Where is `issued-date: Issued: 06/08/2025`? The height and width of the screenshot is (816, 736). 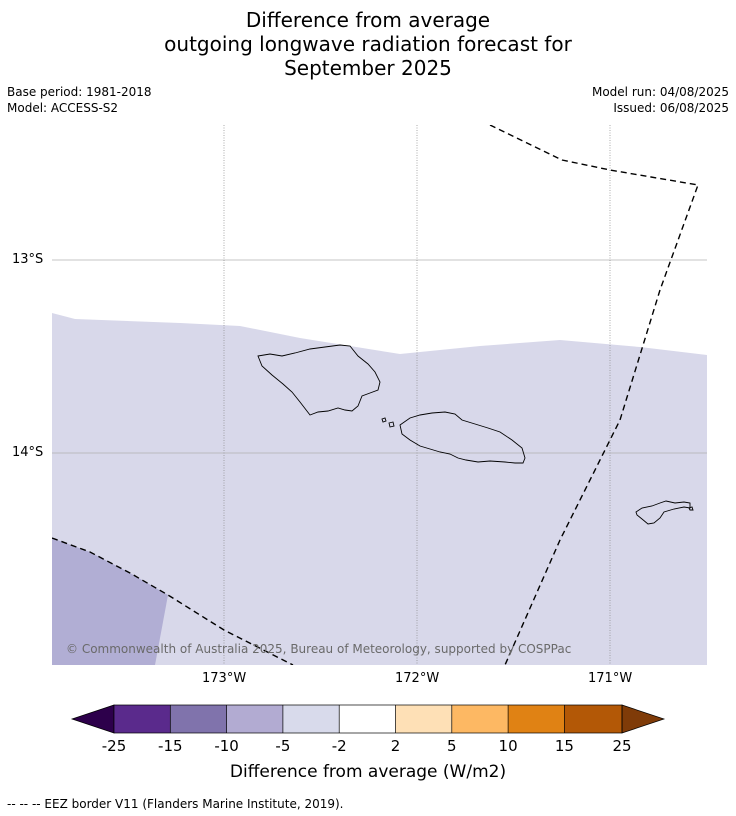
issued-date: Issued: 06/08/2025 is located at coordinates (671, 108).